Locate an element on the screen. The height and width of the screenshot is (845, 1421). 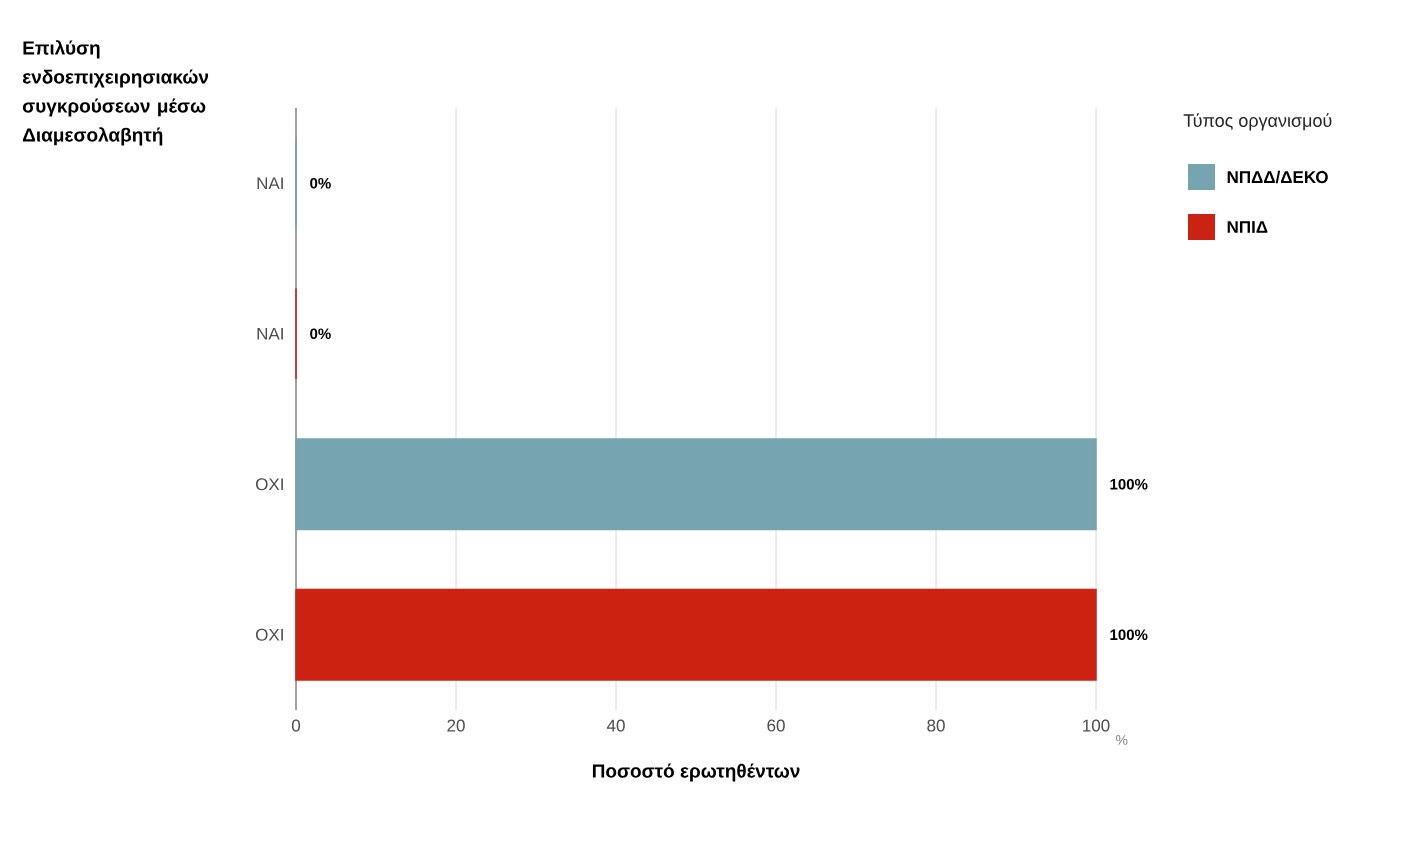
legend-title: Τύπος οργανισμού is located at coordinates (1257, 122).